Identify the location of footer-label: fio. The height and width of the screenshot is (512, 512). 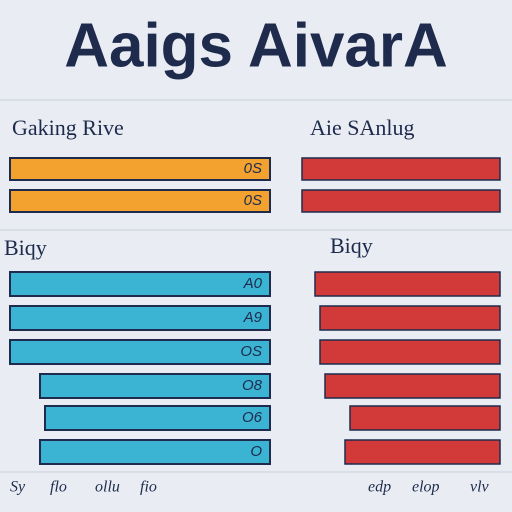
(148, 487).